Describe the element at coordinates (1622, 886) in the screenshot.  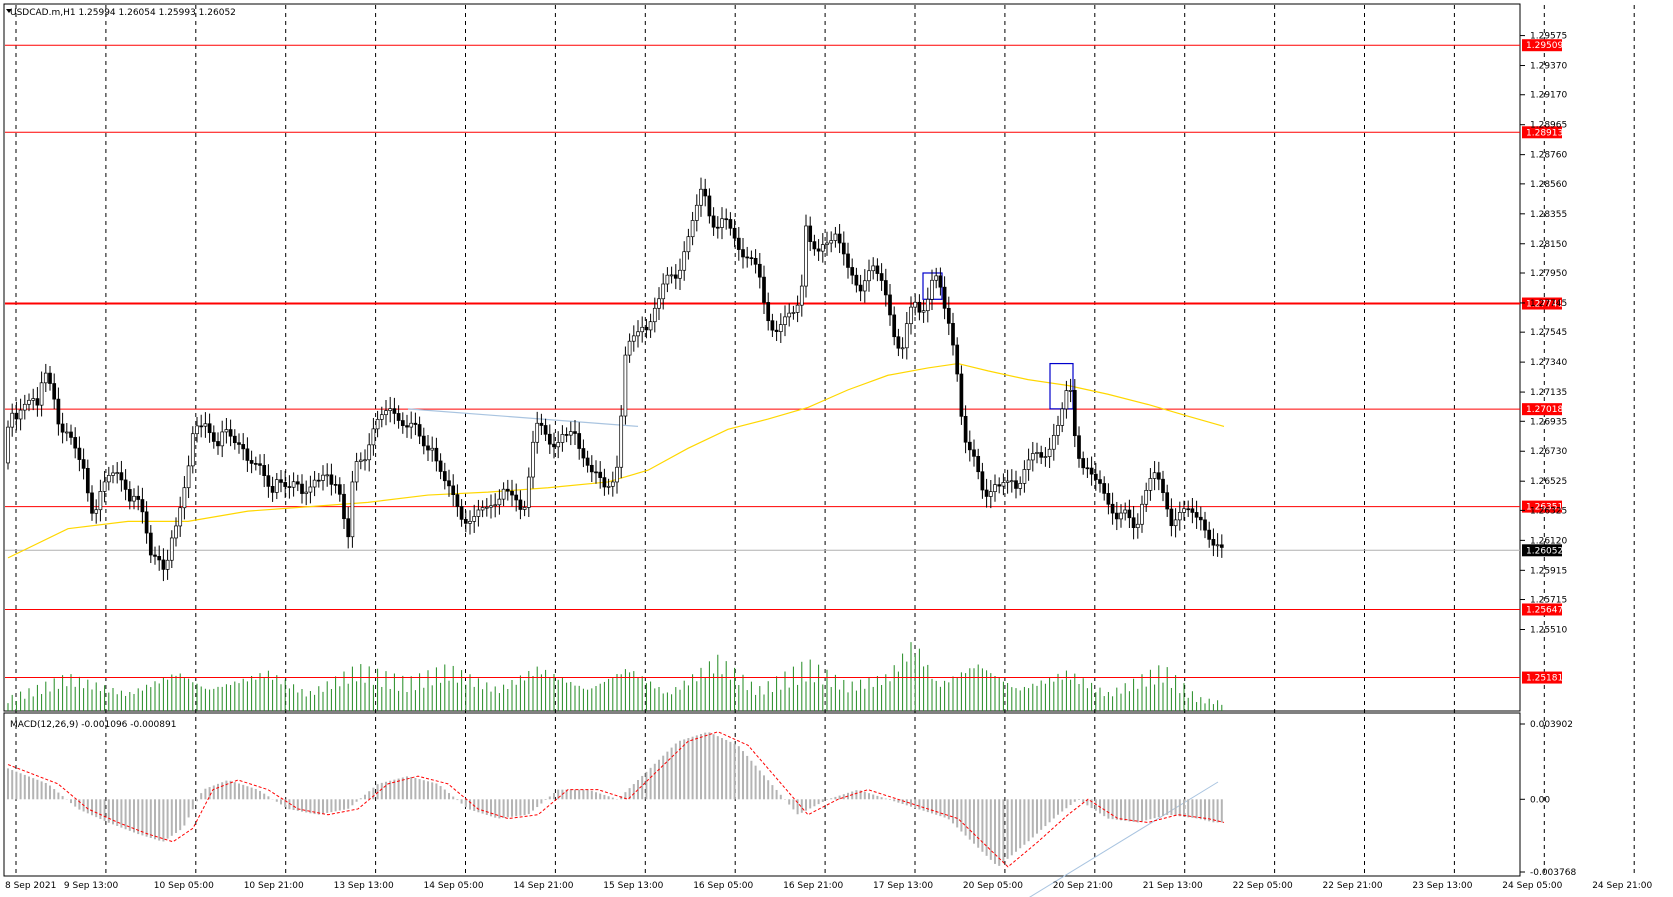
I see `time-tick-label: 24 Sep 21:00` at that location.